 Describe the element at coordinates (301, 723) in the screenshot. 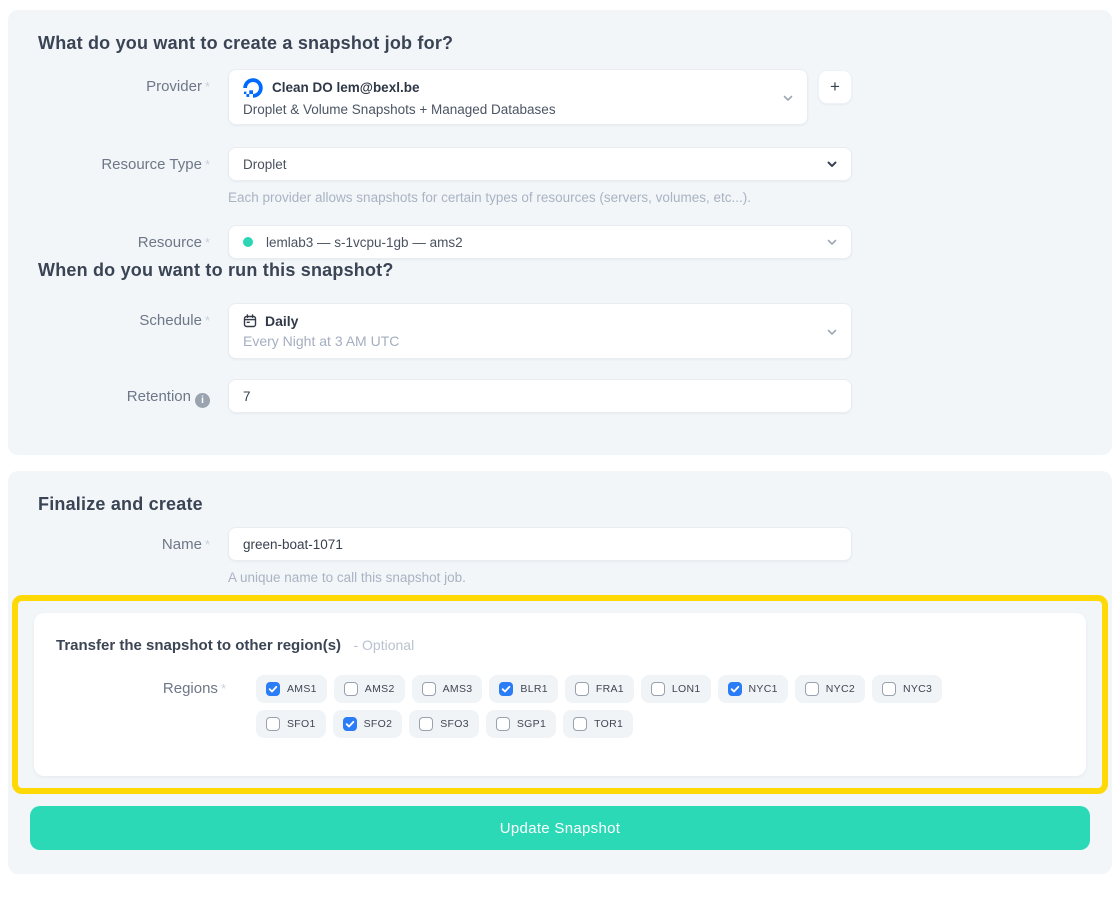

I see `region-chip-label: SFO1` at that location.